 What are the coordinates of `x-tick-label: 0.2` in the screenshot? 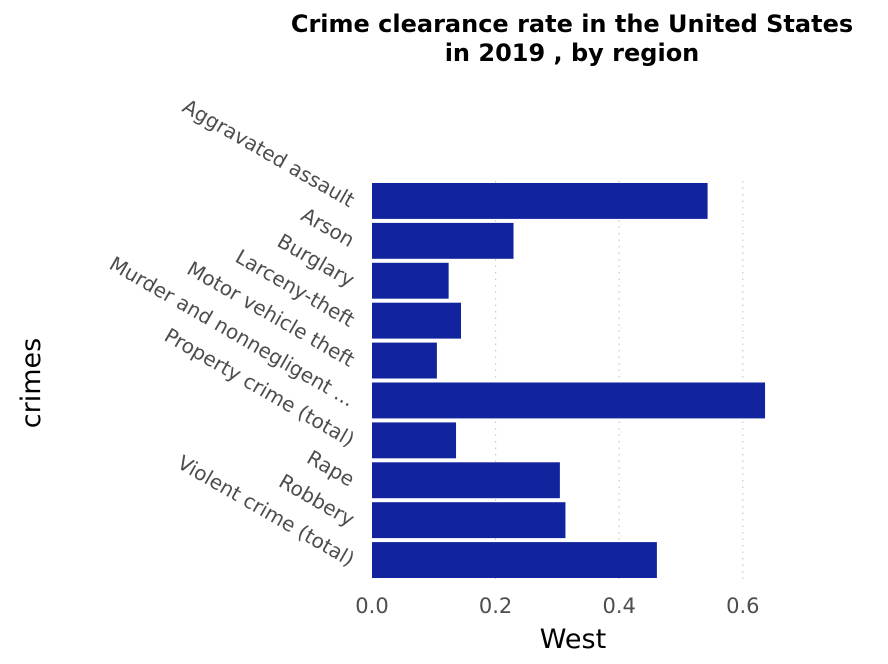 It's located at (495, 606).